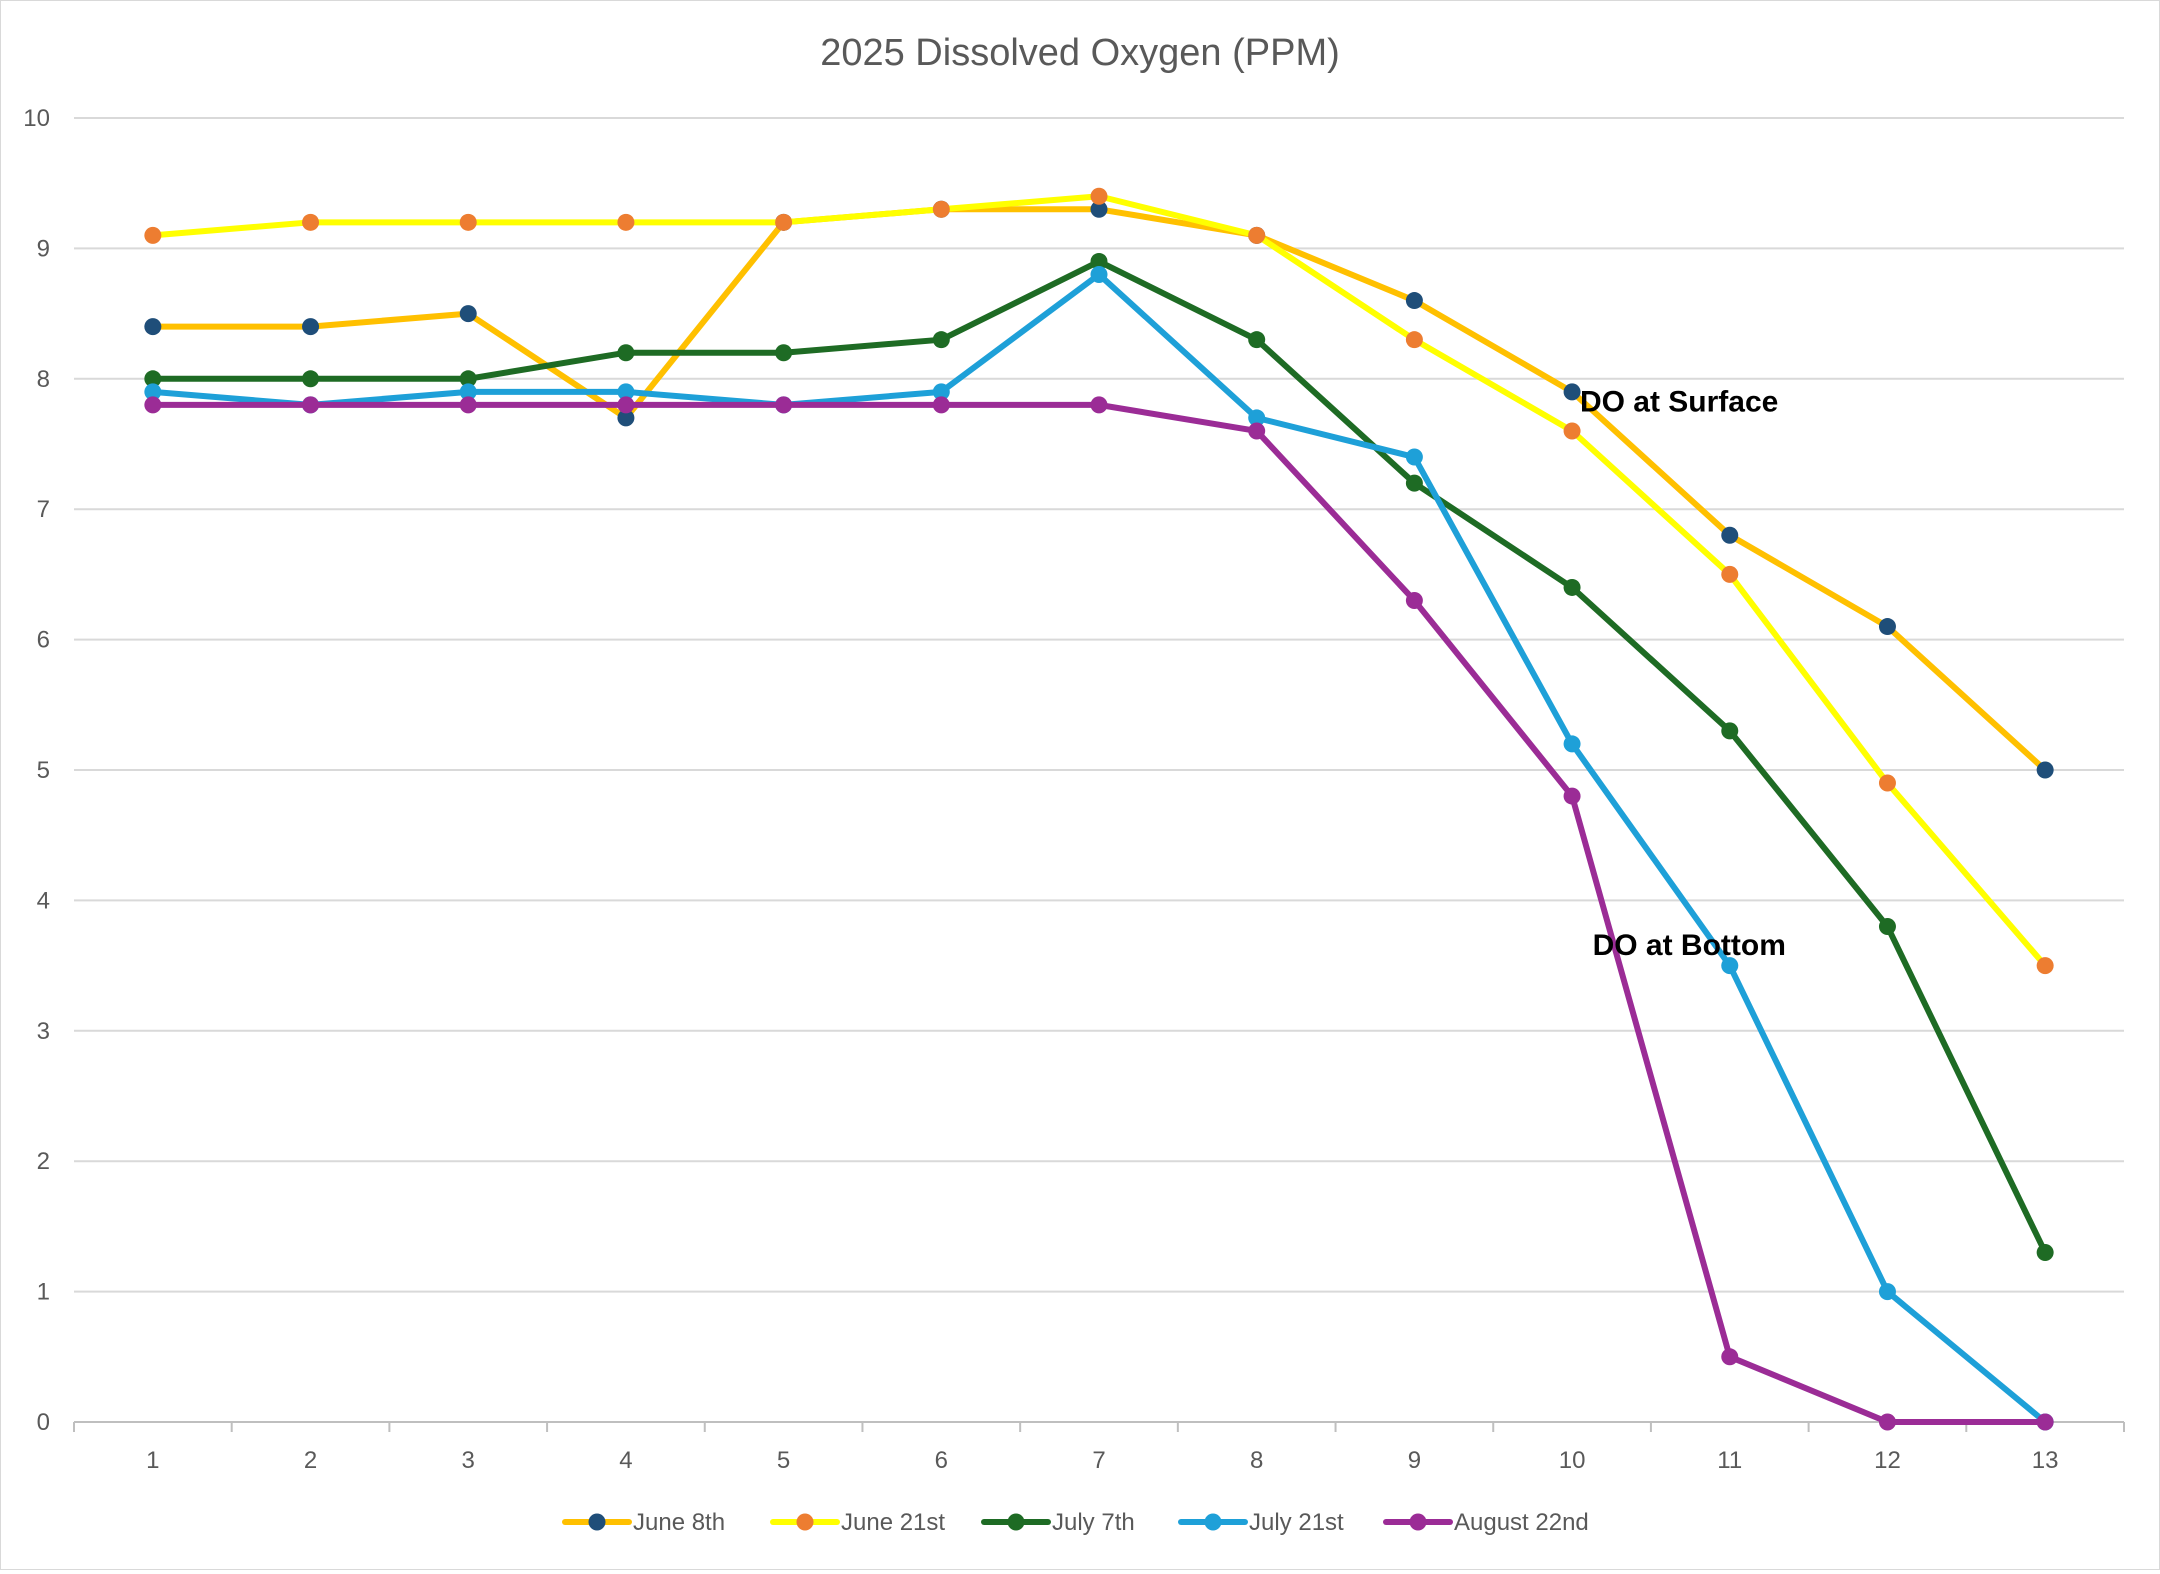 This screenshot has width=2160, height=1574. Describe the element at coordinates (1689, 945) in the screenshot. I see `annotation-label: DO at Bottom` at that location.